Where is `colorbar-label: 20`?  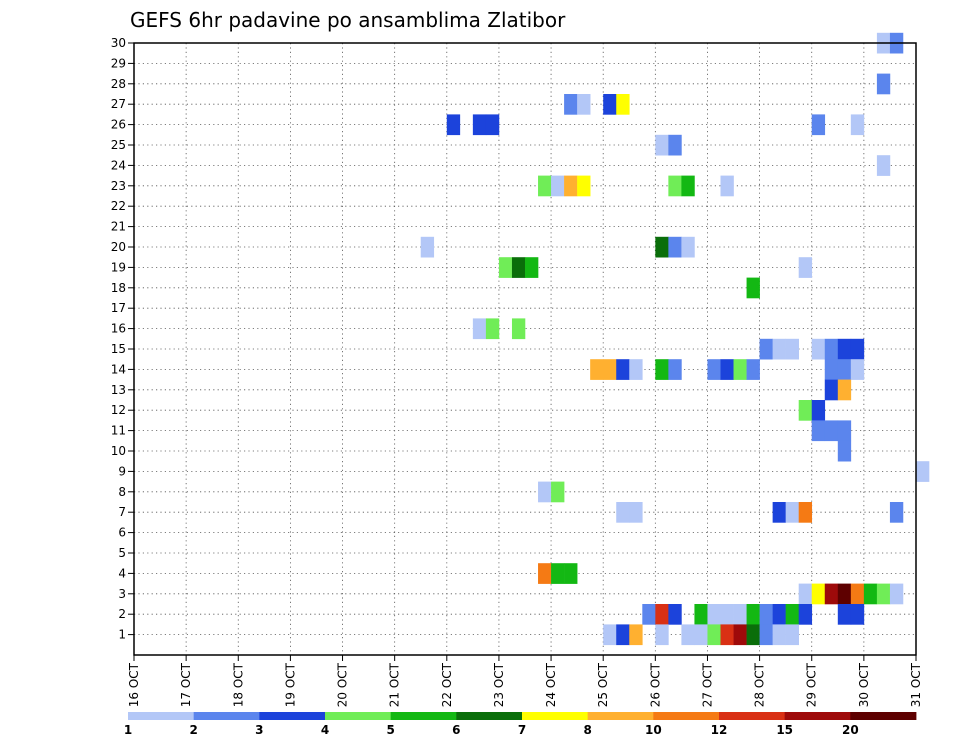
colorbar-label: 20 is located at coordinates (850, 730).